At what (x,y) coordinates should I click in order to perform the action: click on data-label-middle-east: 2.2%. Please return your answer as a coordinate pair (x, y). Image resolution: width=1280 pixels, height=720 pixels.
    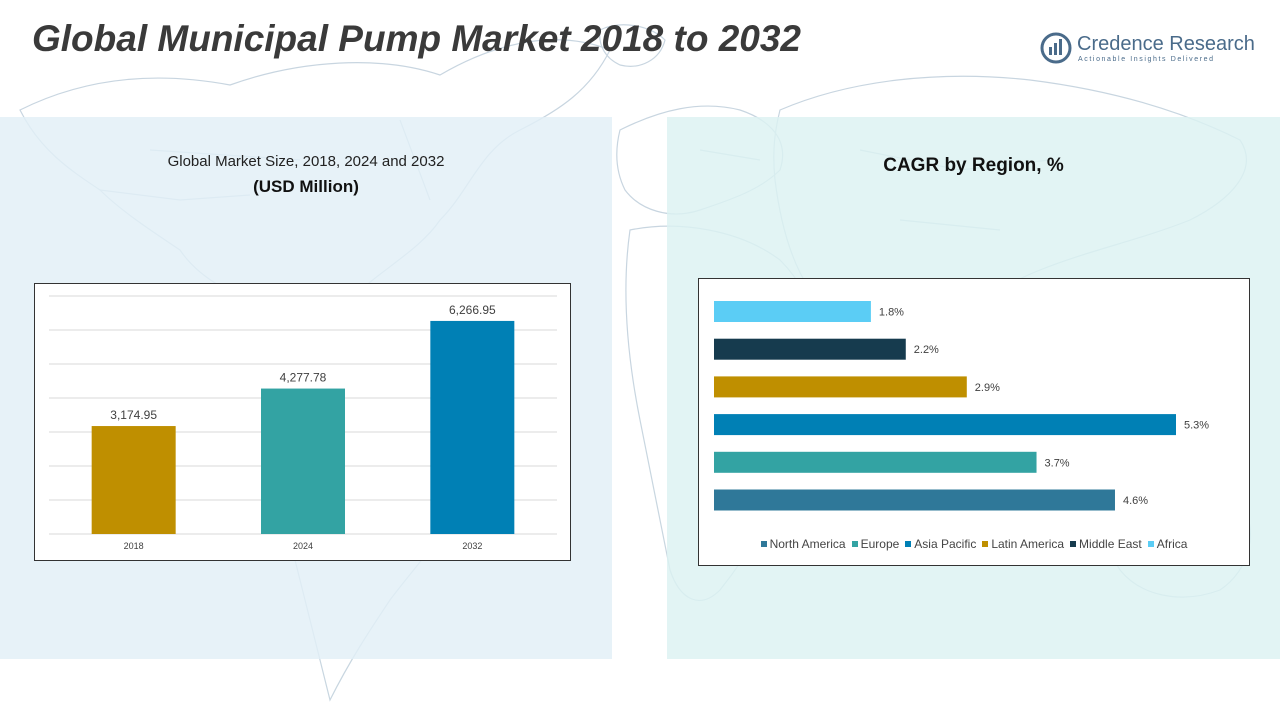
    Looking at the image, I should click on (926, 350).